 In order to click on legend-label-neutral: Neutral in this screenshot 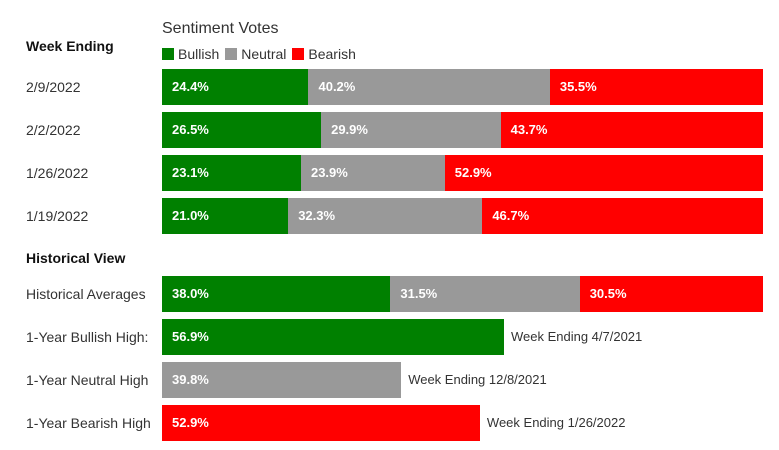, I will do `click(264, 54)`.